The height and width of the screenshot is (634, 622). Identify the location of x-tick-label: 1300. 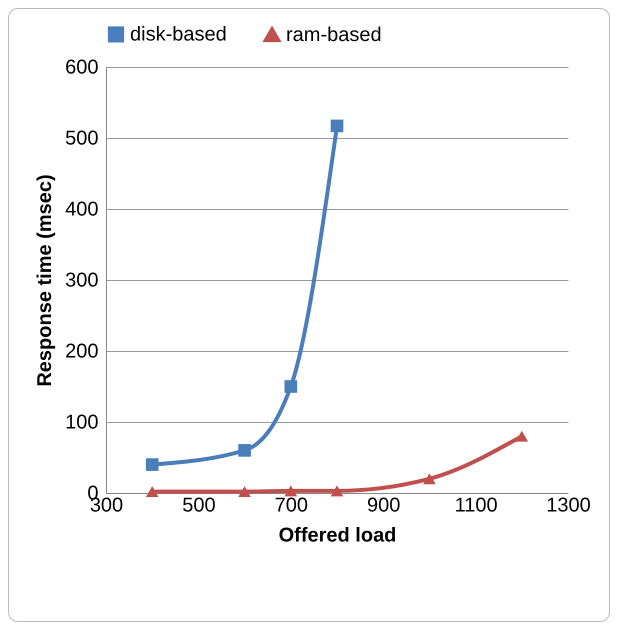
(568, 505).